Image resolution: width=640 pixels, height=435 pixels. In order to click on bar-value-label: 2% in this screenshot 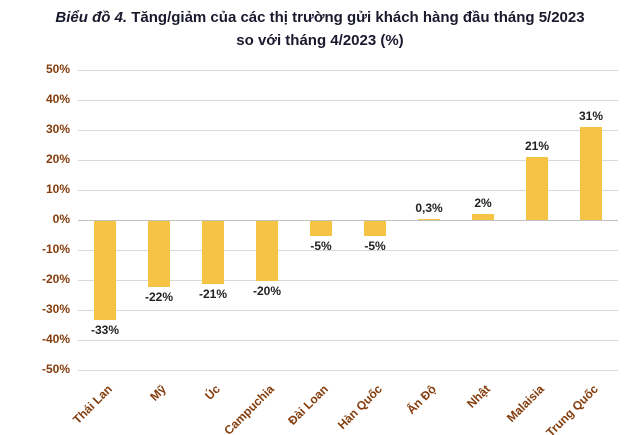, I will do `click(483, 203)`.